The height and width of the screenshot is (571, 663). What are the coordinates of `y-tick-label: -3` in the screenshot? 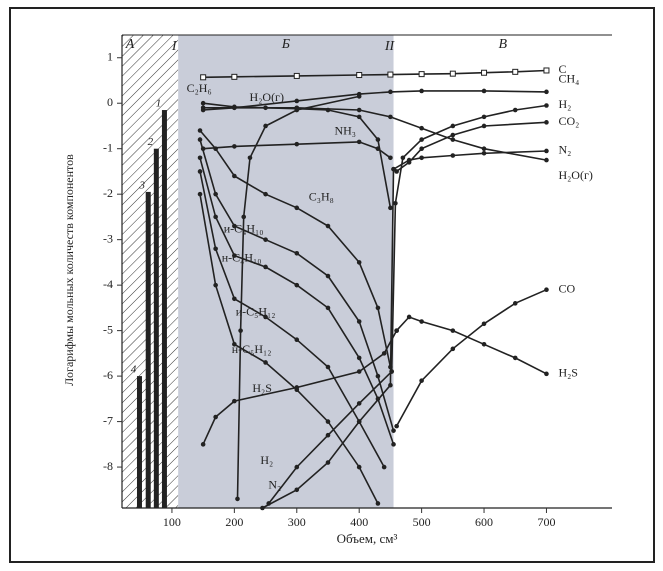 It's located at (108, 238).